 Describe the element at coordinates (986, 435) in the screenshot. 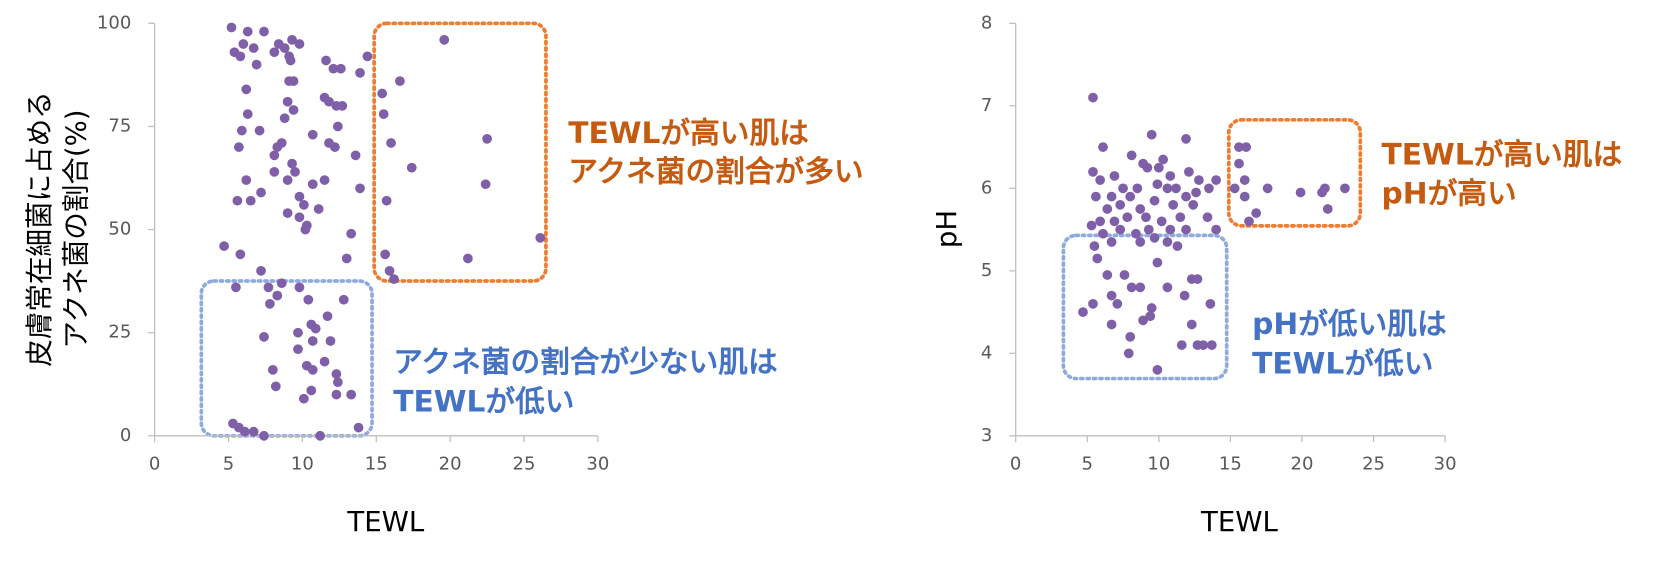

I see `y-tick-label: 3` at that location.